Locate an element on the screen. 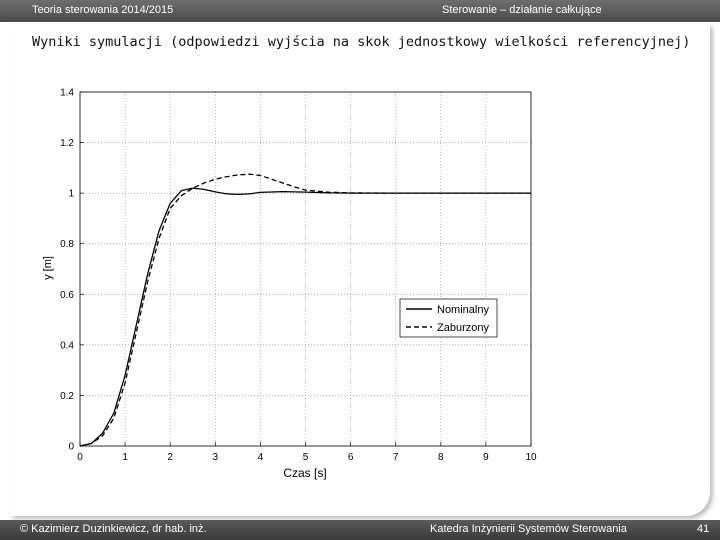 Image resolution: width=720 pixels, height=540 pixels. legend-label-nominalny: Nominalny is located at coordinates (463, 310).